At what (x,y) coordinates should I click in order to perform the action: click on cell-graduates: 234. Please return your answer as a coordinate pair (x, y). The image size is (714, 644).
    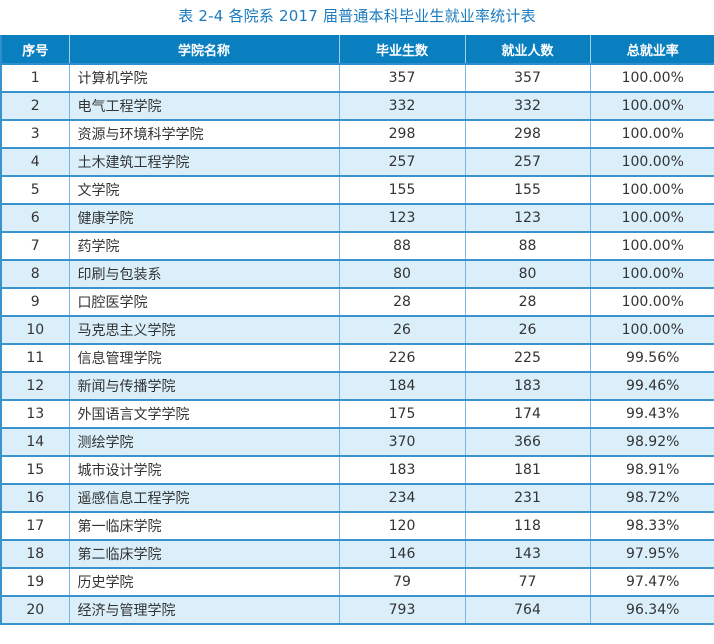
    Looking at the image, I should click on (401, 498).